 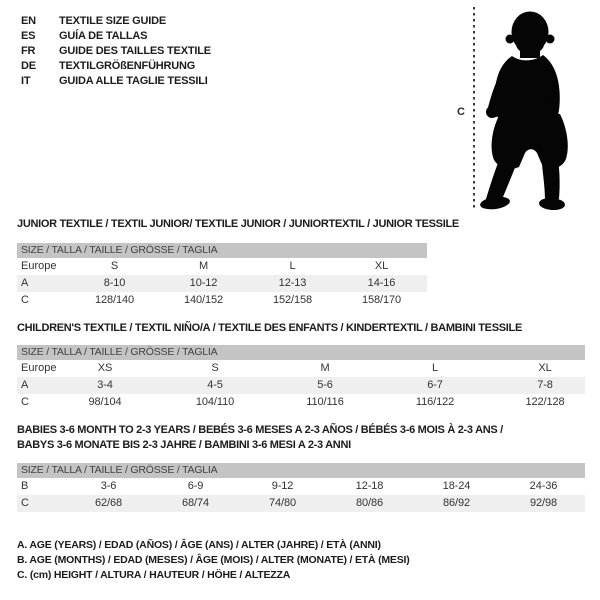 I want to click on table-cell: 10-12, so click(x=203, y=283).